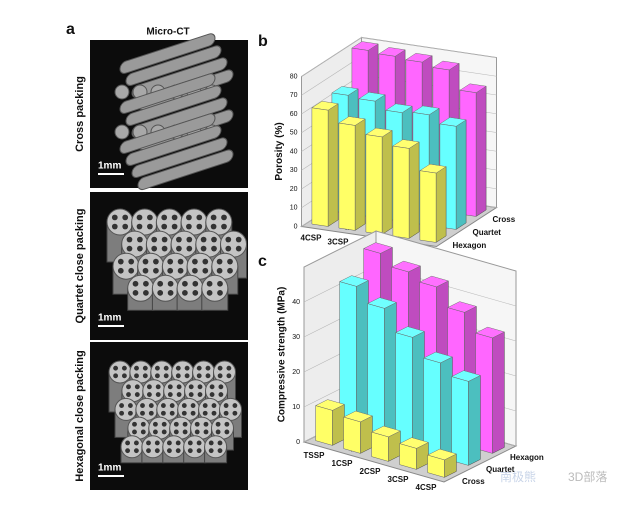 The image size is (640, 506). I want to click on y-tick-label: 20, so click(296, 372).